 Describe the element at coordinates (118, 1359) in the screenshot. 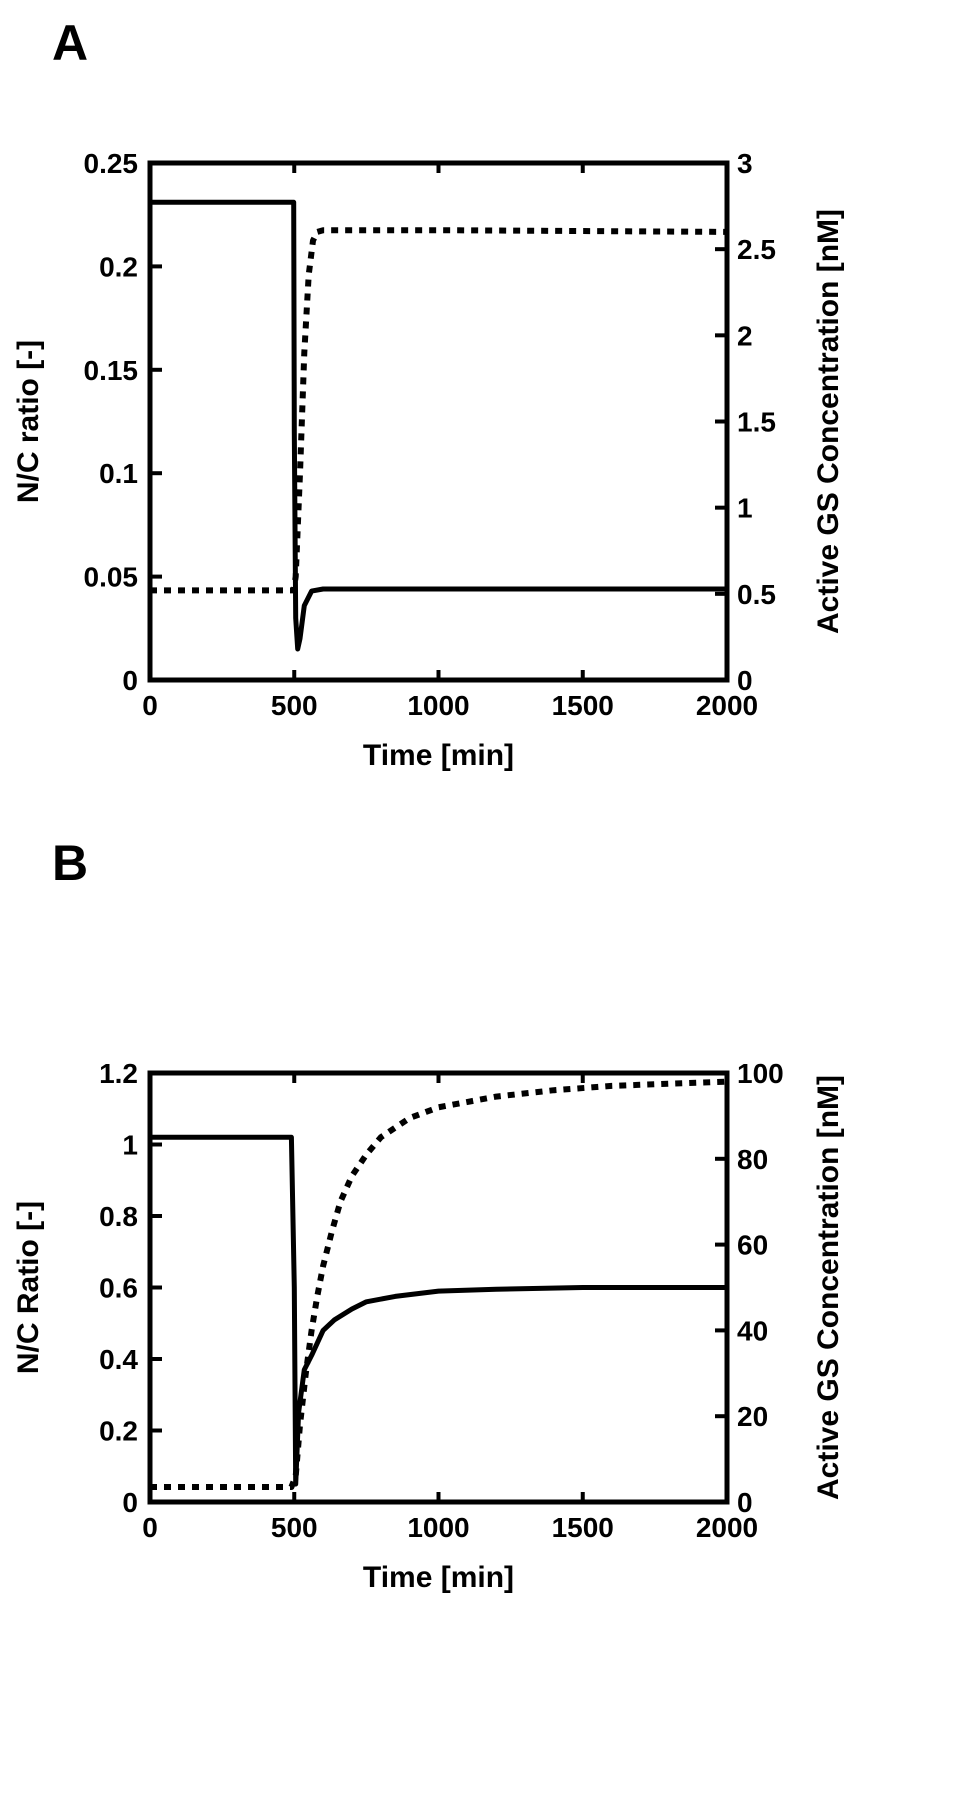

I see `y-tick-label: 0.4` at that location.